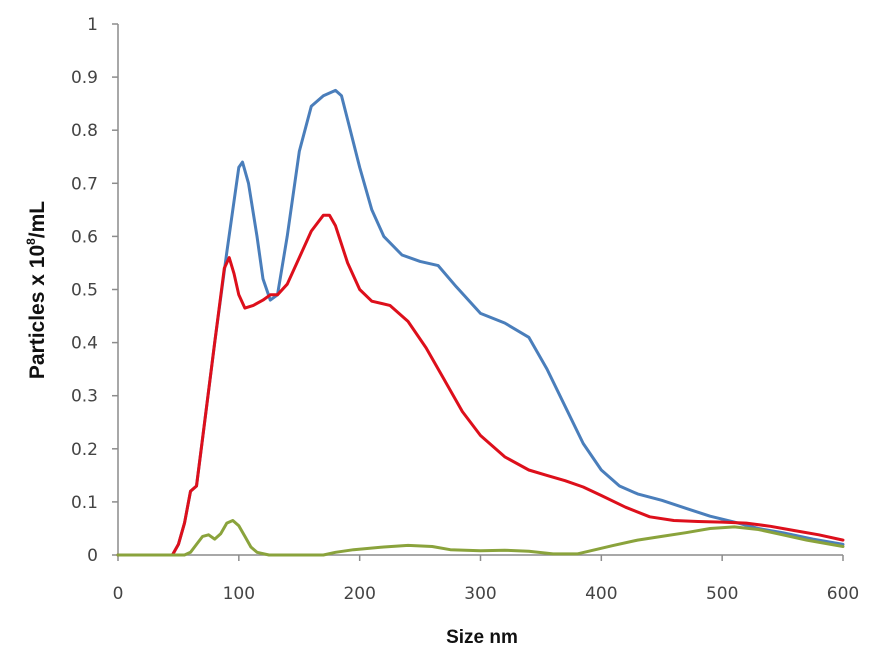 This screenshot has height=655, width=869. I want to click on y-axis-title-unit: /mL, so click(37, 220).